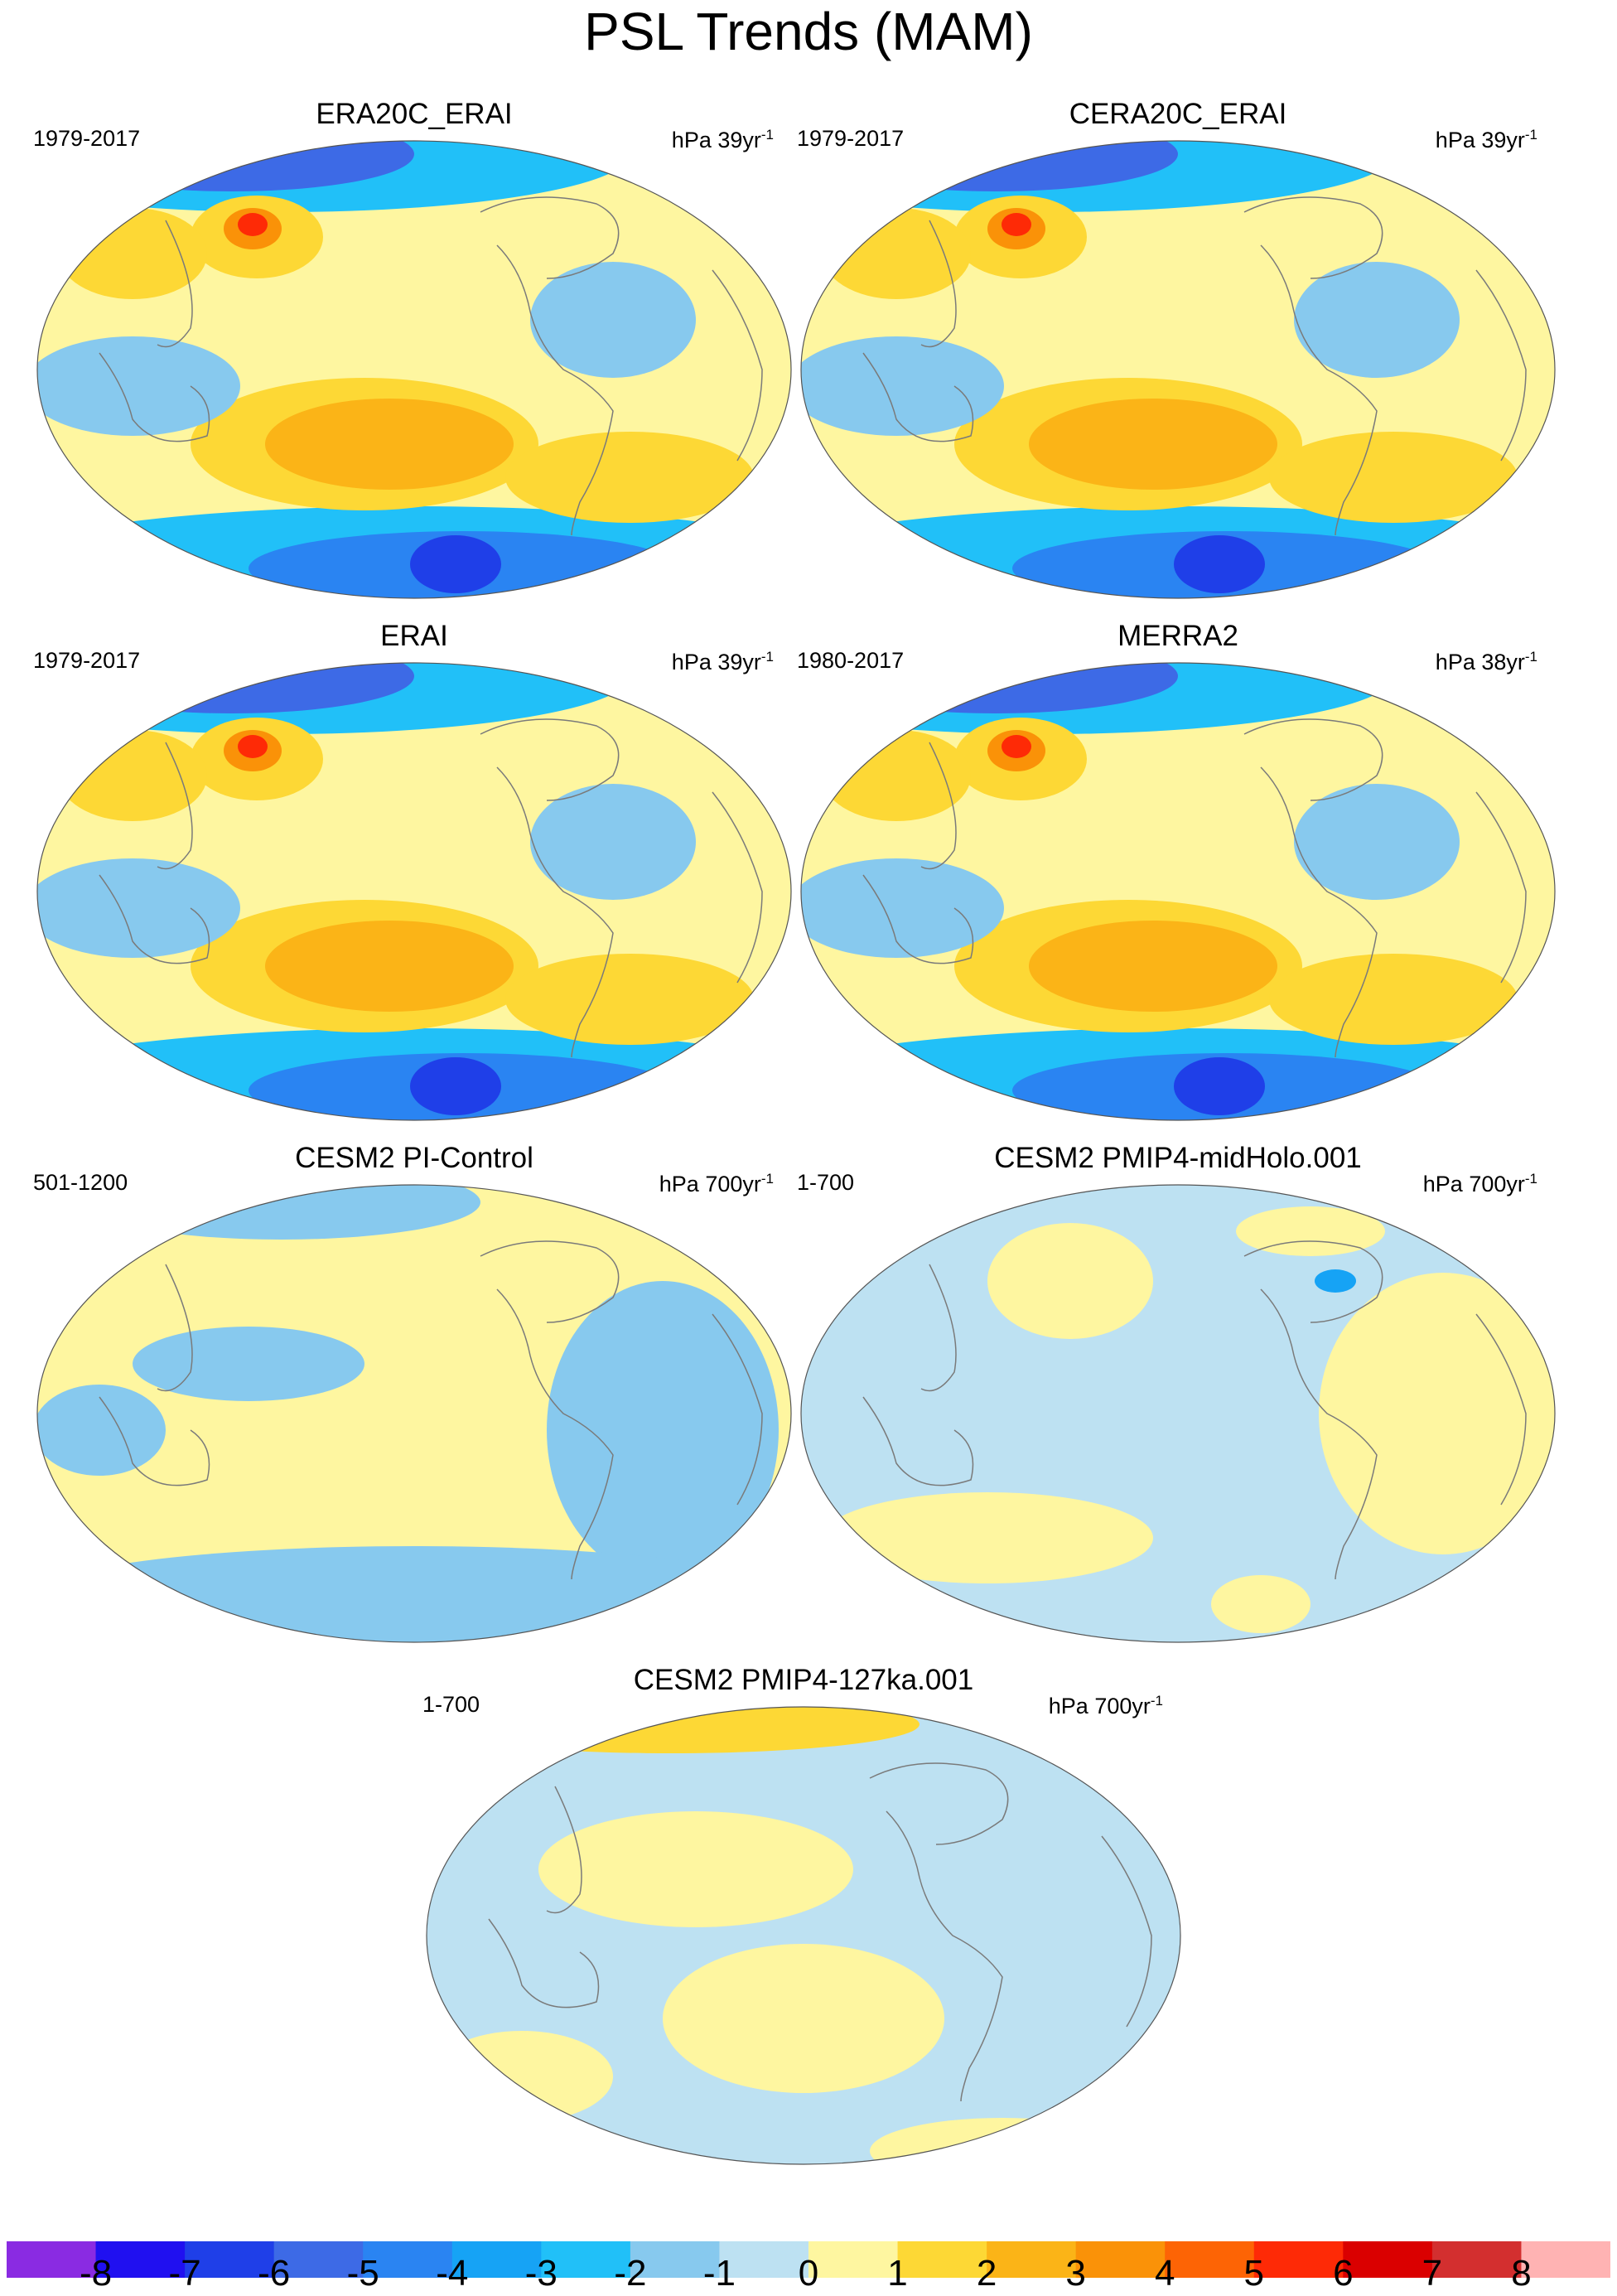  Describe the element at coordinates (1075, 2274) in the screenshot. I see `colorbar-tick-label: 3` at that location.